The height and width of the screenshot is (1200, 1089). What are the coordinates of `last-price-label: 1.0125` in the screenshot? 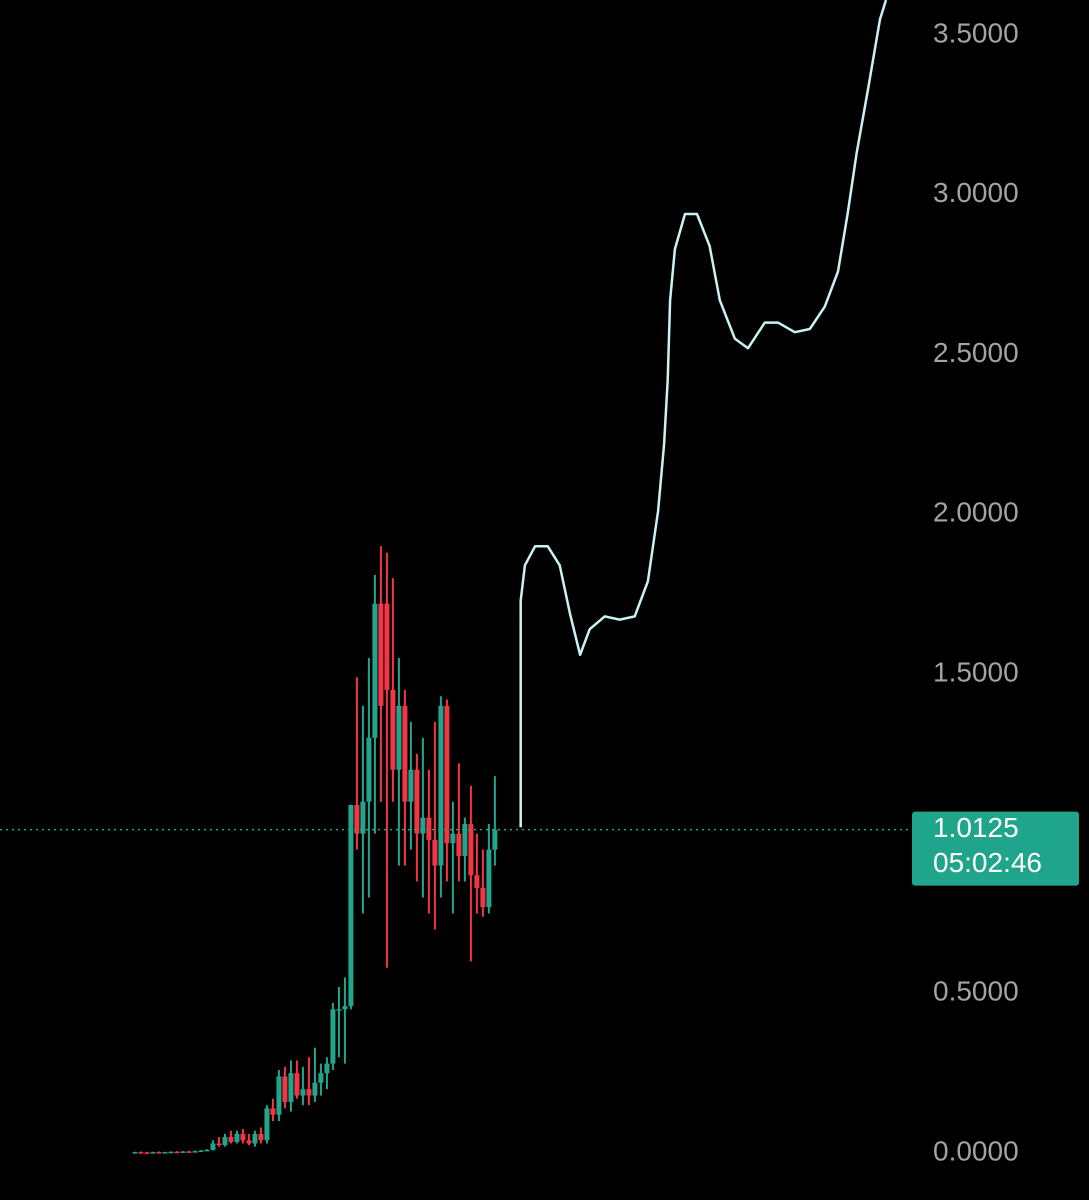 It's located at (976, 827).